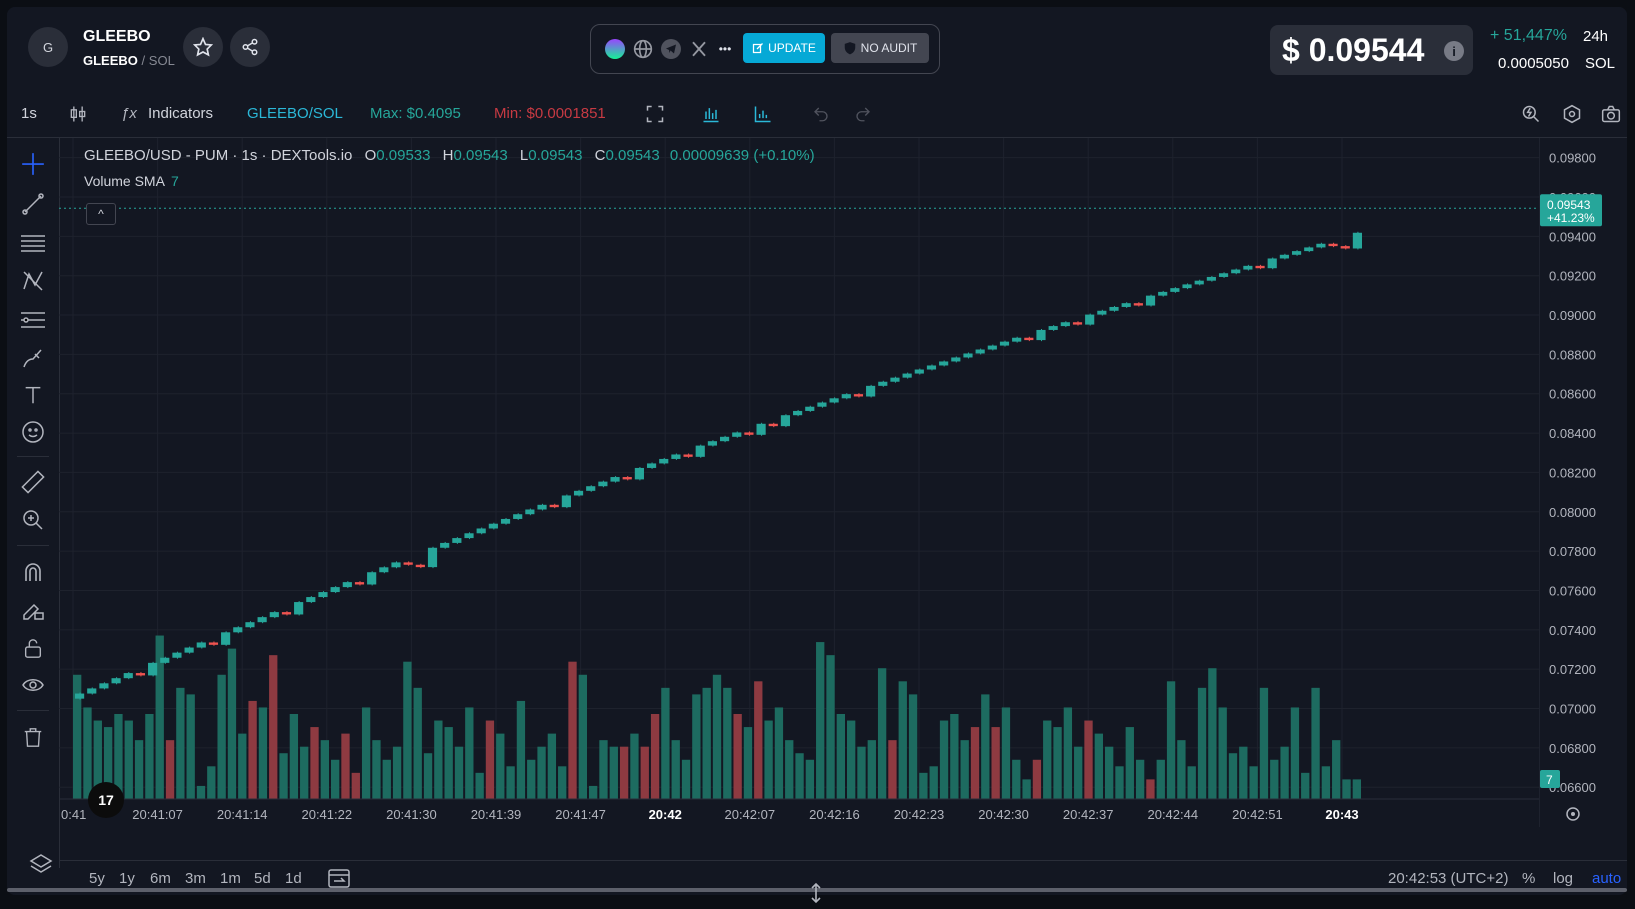 Image resolution: width=1635 pixels, height=909 pixels. I want to click on unlock-icon, so click(33, 648).